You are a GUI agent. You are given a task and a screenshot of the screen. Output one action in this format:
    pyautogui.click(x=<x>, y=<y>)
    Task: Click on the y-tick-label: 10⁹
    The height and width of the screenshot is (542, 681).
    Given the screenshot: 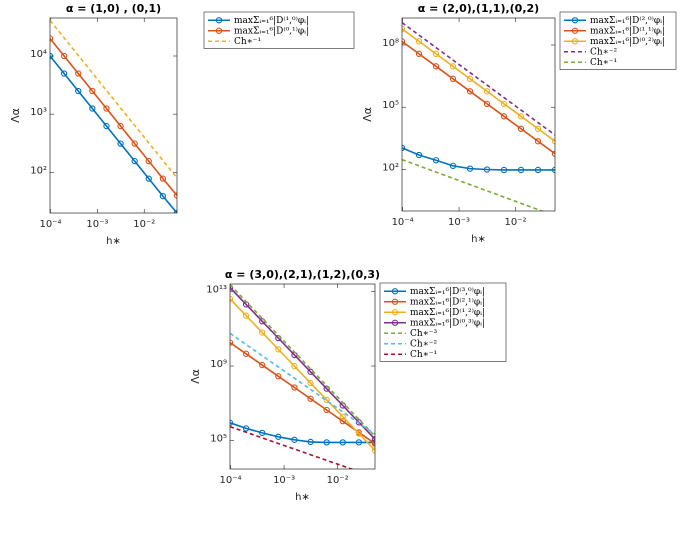 What is the action you would take?
    pyautogui.click(x=218, y=364)
    